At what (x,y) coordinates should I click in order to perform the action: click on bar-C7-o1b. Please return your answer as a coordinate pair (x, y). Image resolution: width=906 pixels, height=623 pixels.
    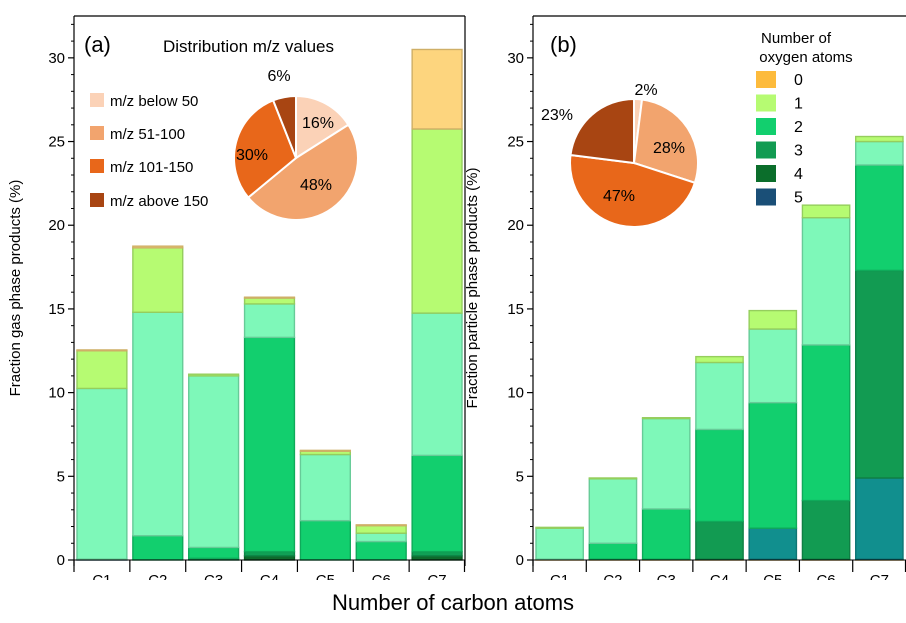
    Looking at the image, I should click on (437, 384).